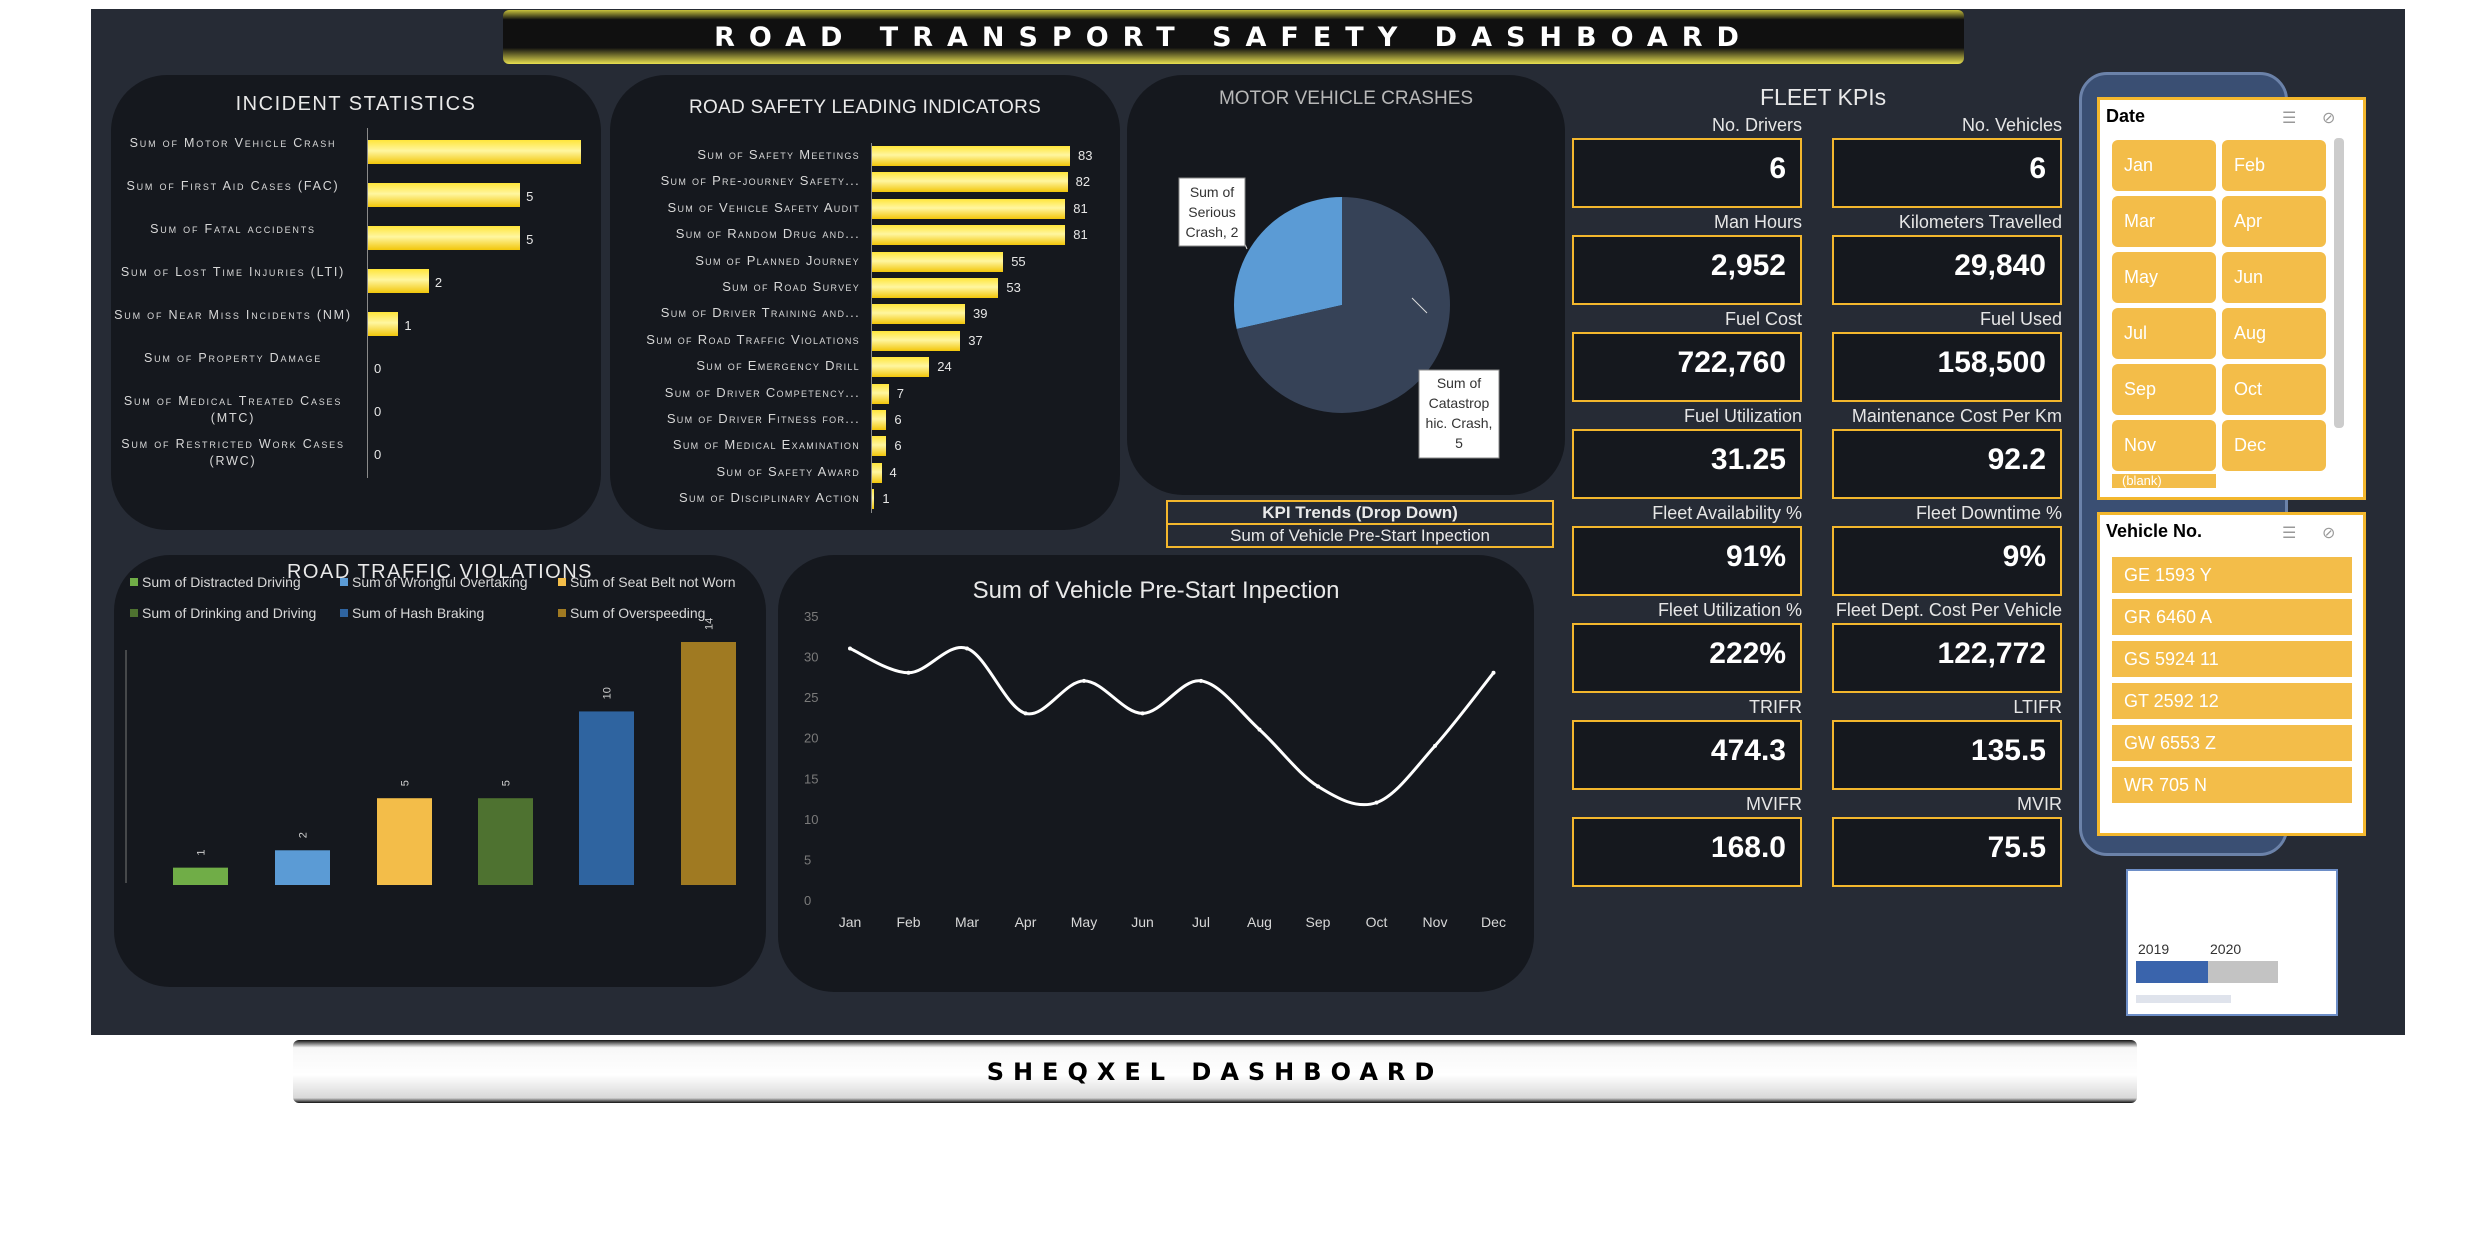 This screenshot has height=1249, width=2470. What do you see at coordinates (507, 783) in the screenshot?
I see `violations-value-label: 5` at bounding box center [507, 783].